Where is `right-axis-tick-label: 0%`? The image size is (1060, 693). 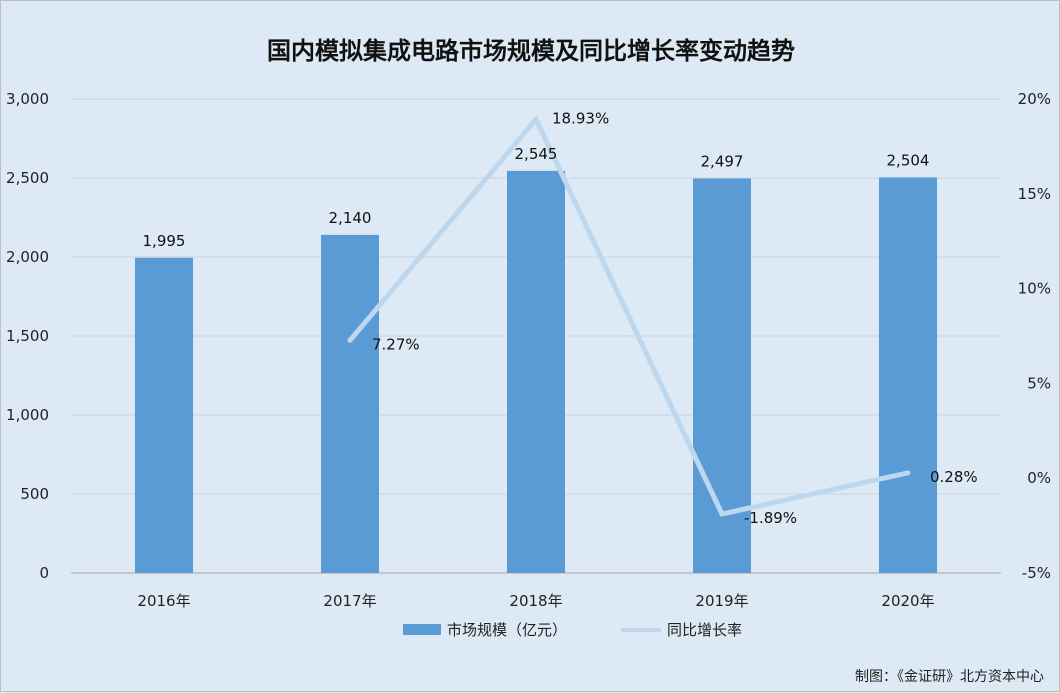 right-axis-tick-label: 0% is located at coordinates (1039, 478).